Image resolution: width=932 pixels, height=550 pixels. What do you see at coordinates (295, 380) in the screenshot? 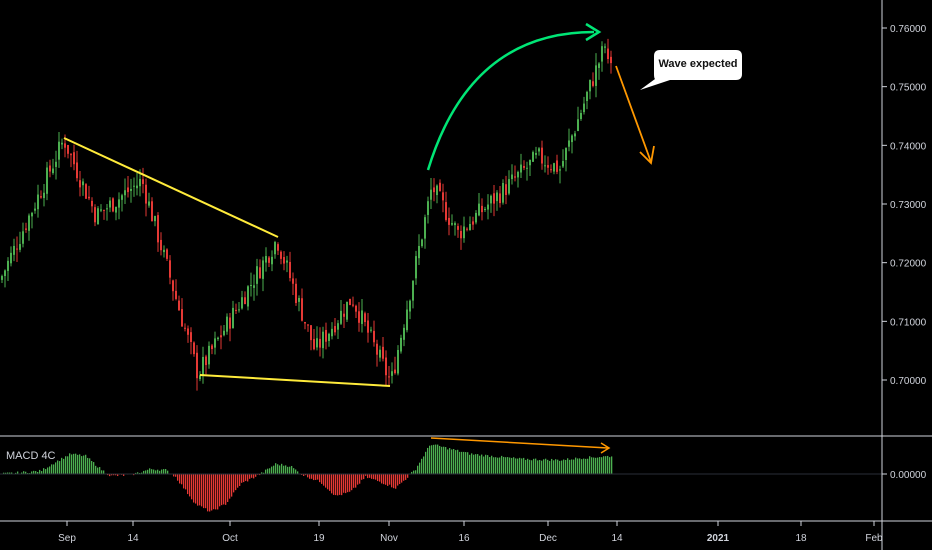
I see `lower-trendline` at bounding box center [295, 380].